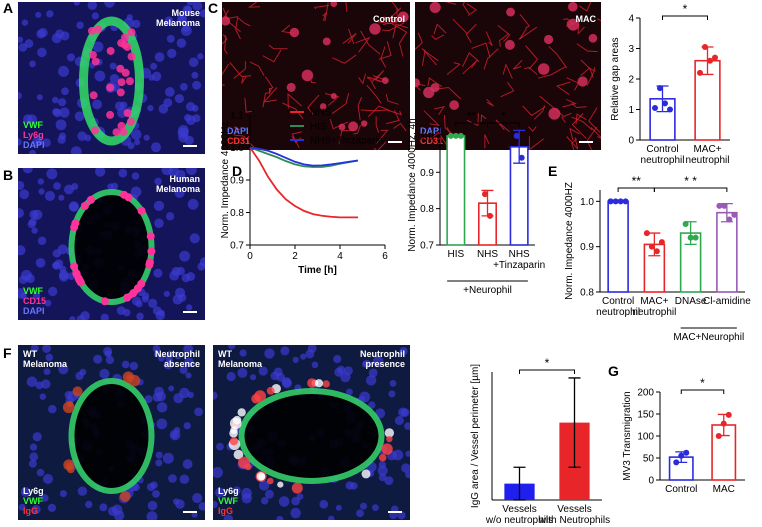  Describe the element at coordinates (691, 301) in the screenshot. I see `x-tick-label: DNAse` at that location.